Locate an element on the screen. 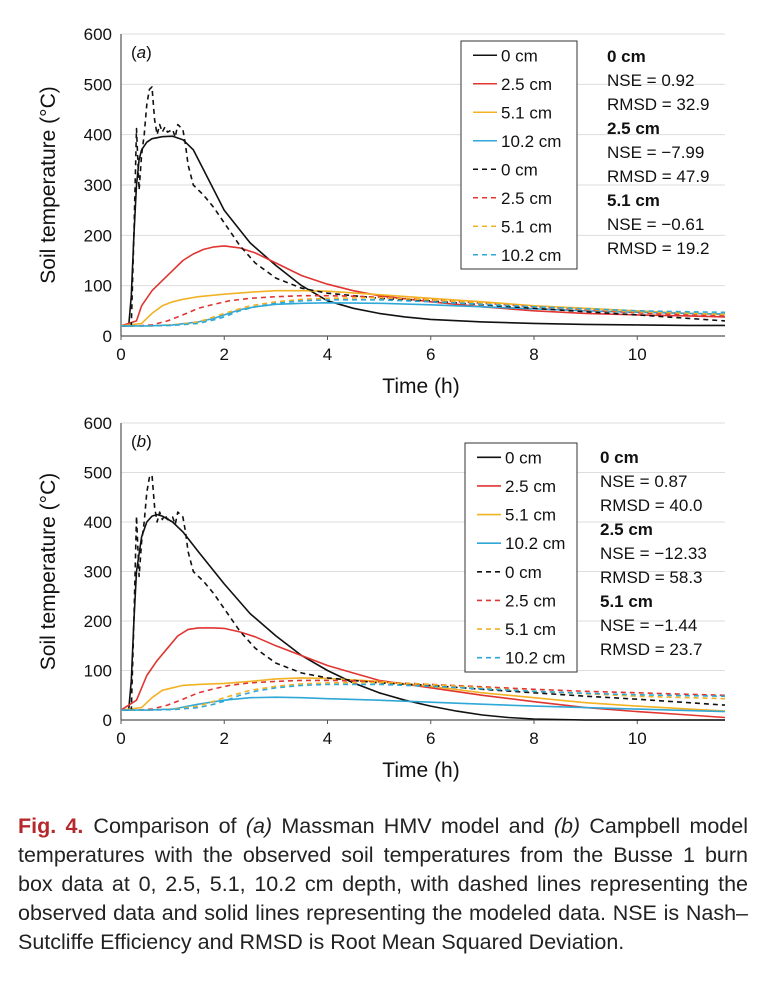 The height and width of the screenshot is (1000, 780). caption-text-2: Massman HMV model and is located at coordinates (413, 826).